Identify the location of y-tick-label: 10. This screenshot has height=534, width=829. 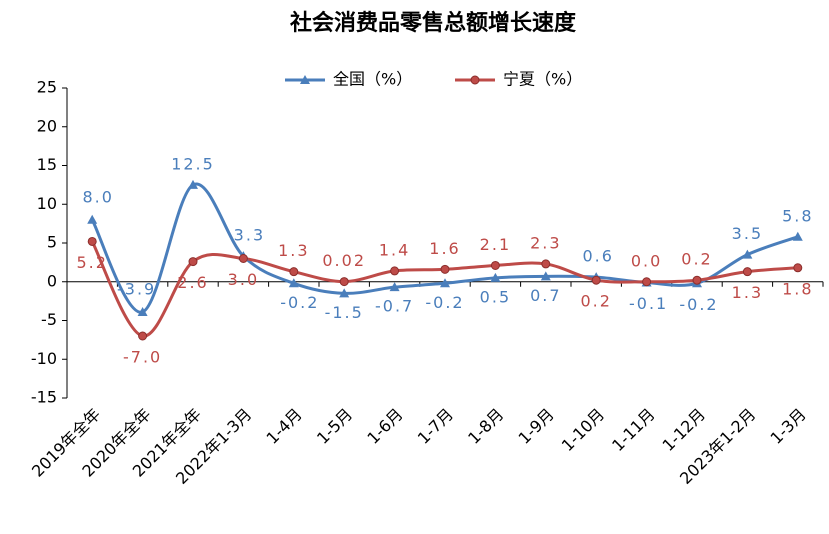
(47, 203).